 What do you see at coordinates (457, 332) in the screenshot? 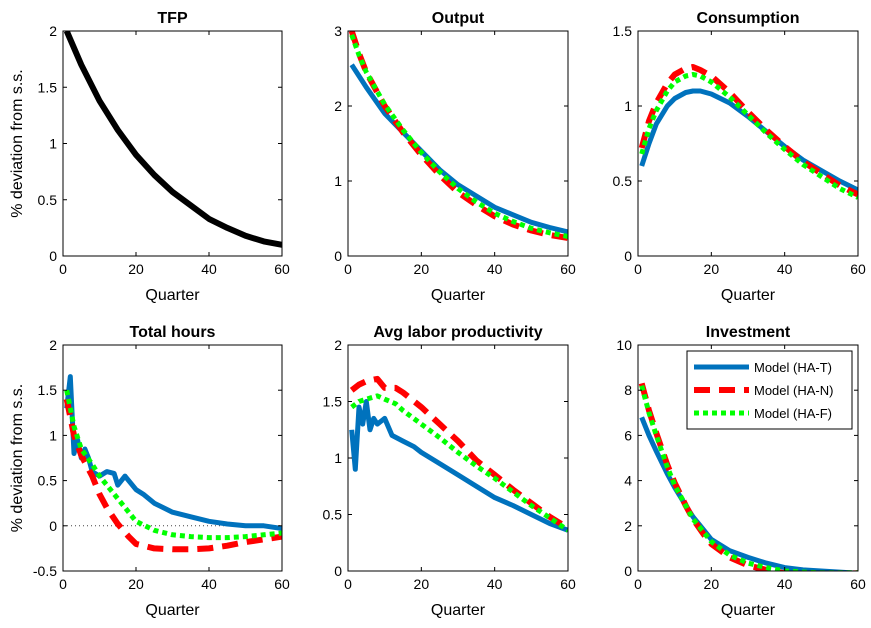
I see `chart-title: Avg labor productivity` at bounding box center [457, 332].